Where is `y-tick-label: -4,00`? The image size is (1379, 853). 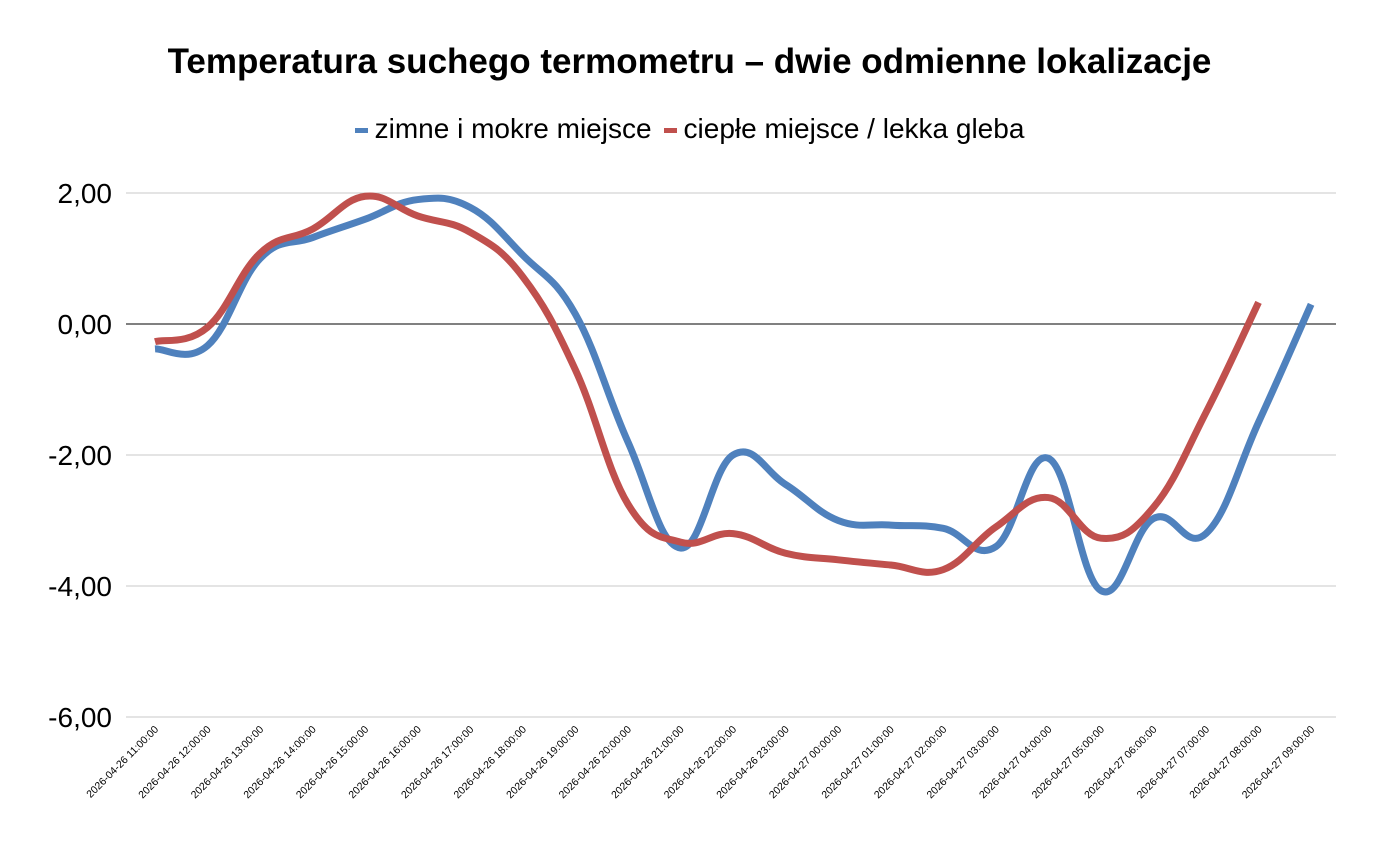
y-tick-label: -4,00 is located at coordinates (80, 586).